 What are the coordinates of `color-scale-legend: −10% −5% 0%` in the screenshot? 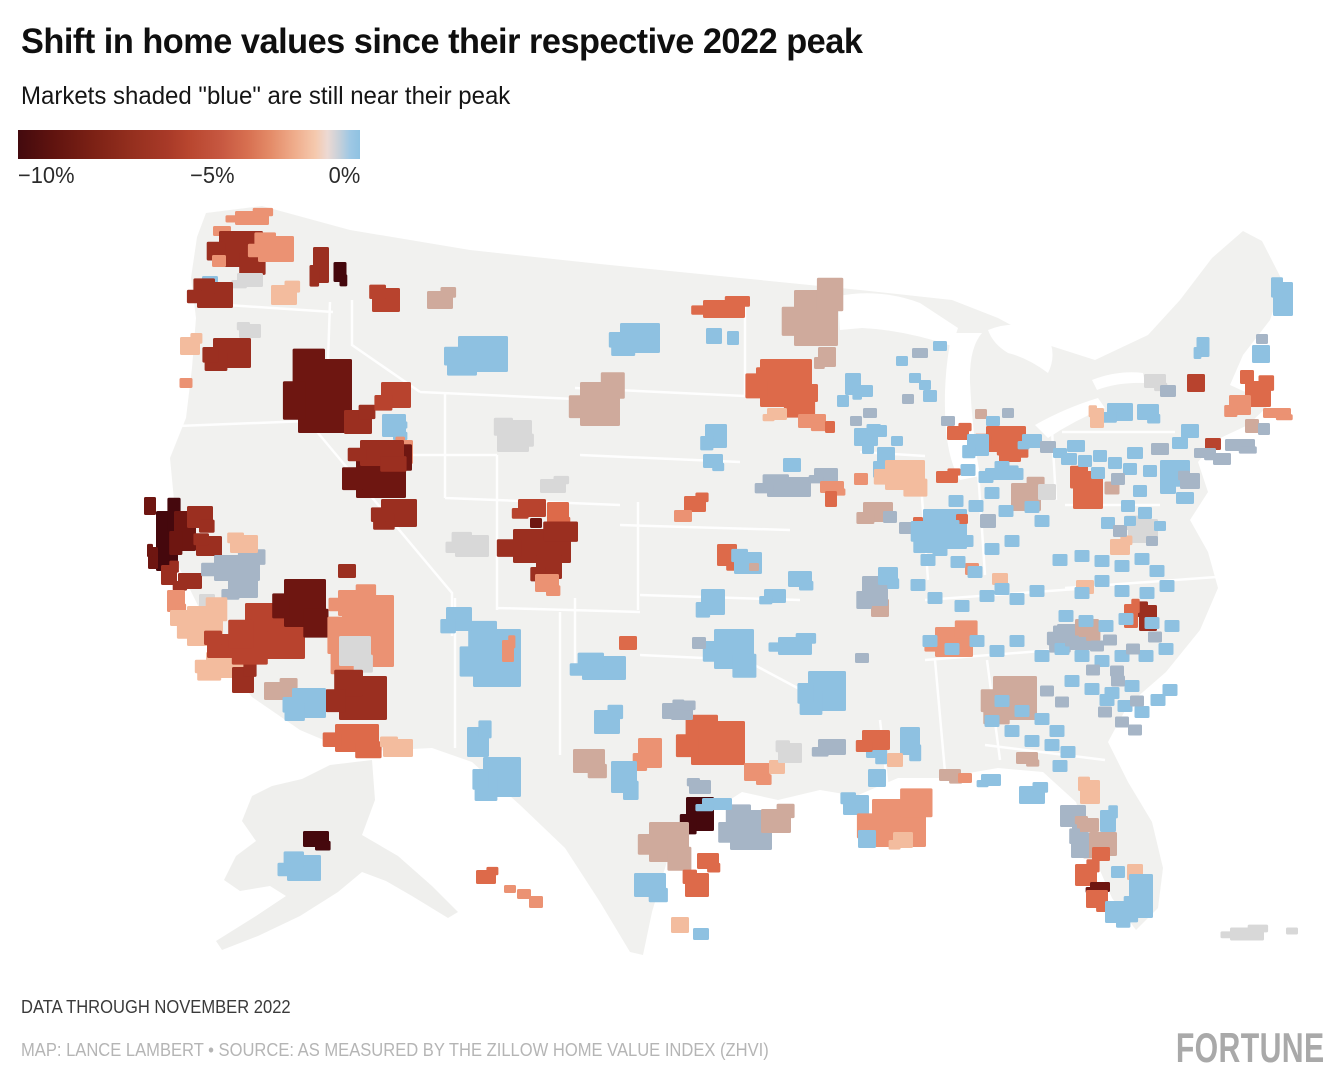 It's located at (189, 159).